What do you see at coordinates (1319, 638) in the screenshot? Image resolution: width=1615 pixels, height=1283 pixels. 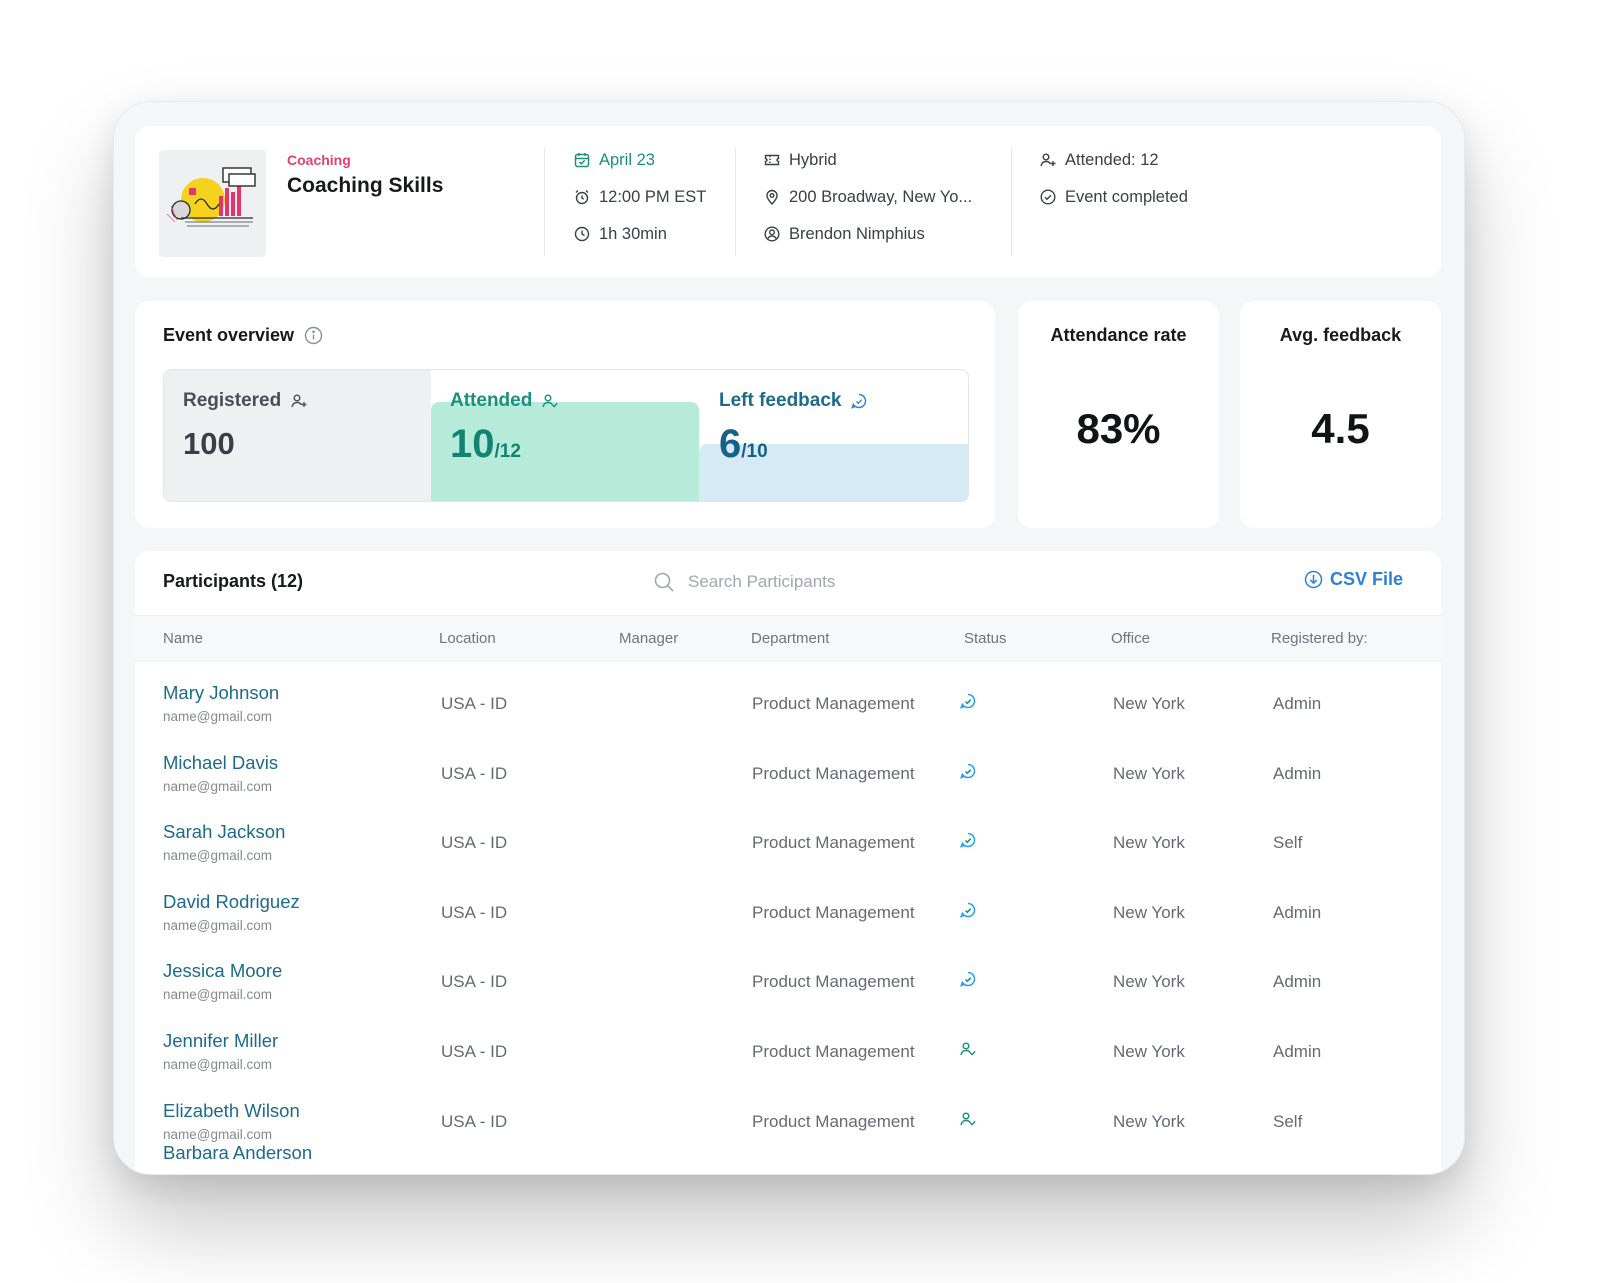 I see `column-header-registered-by: Registered by:` at bounding box center [1319, 638].